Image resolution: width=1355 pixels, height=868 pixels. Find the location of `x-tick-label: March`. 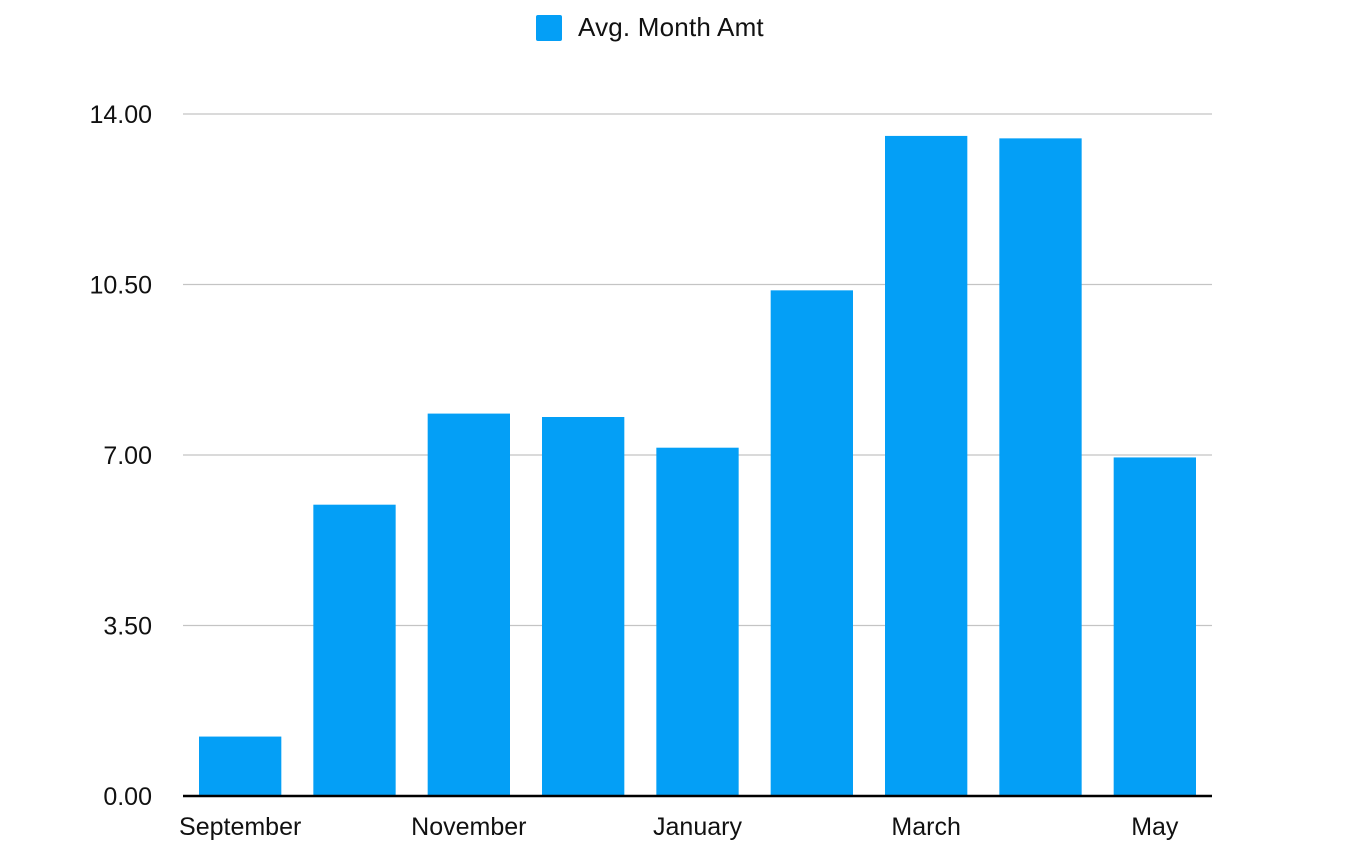

x-tick-label: March is located at coordinates (925, 827).